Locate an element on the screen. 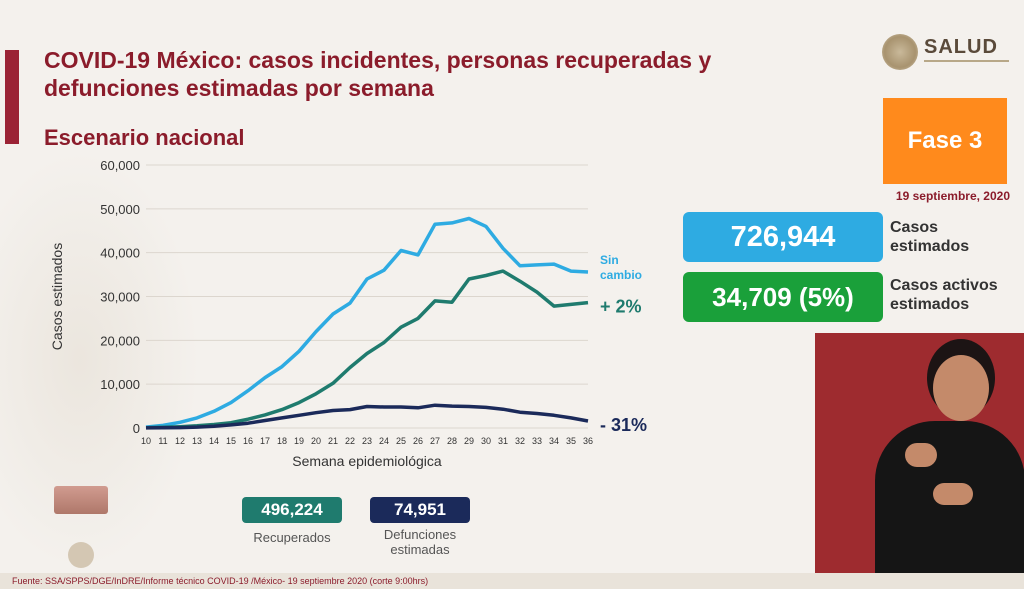 This screenshot has height=589, width=1024. sign-language-interpreter-video is located at coordinates (919, 453).